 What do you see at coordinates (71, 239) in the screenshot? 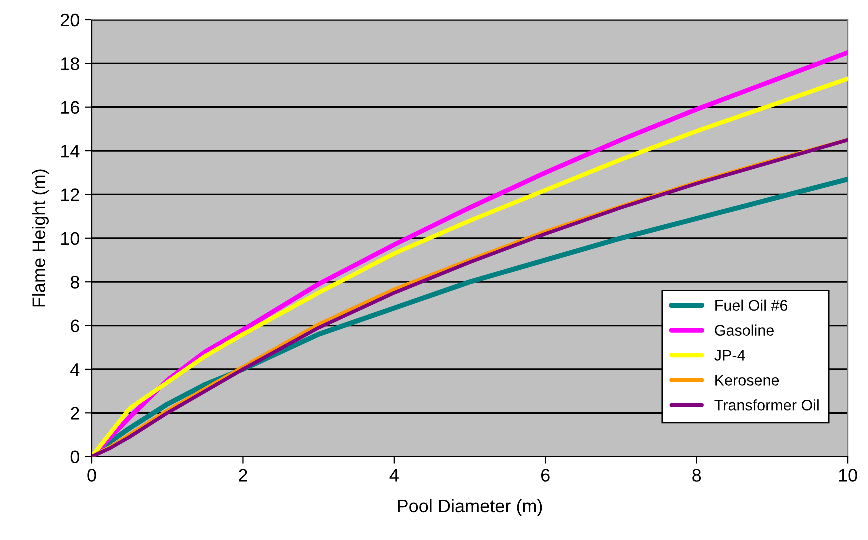
I see `y-tick-label: 10` at bounding box center [71, 239].